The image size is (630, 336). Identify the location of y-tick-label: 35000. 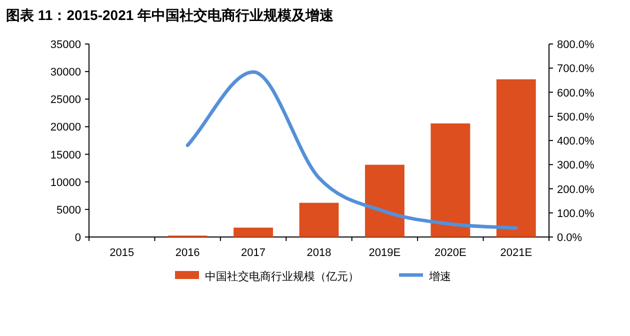
(65, 45).